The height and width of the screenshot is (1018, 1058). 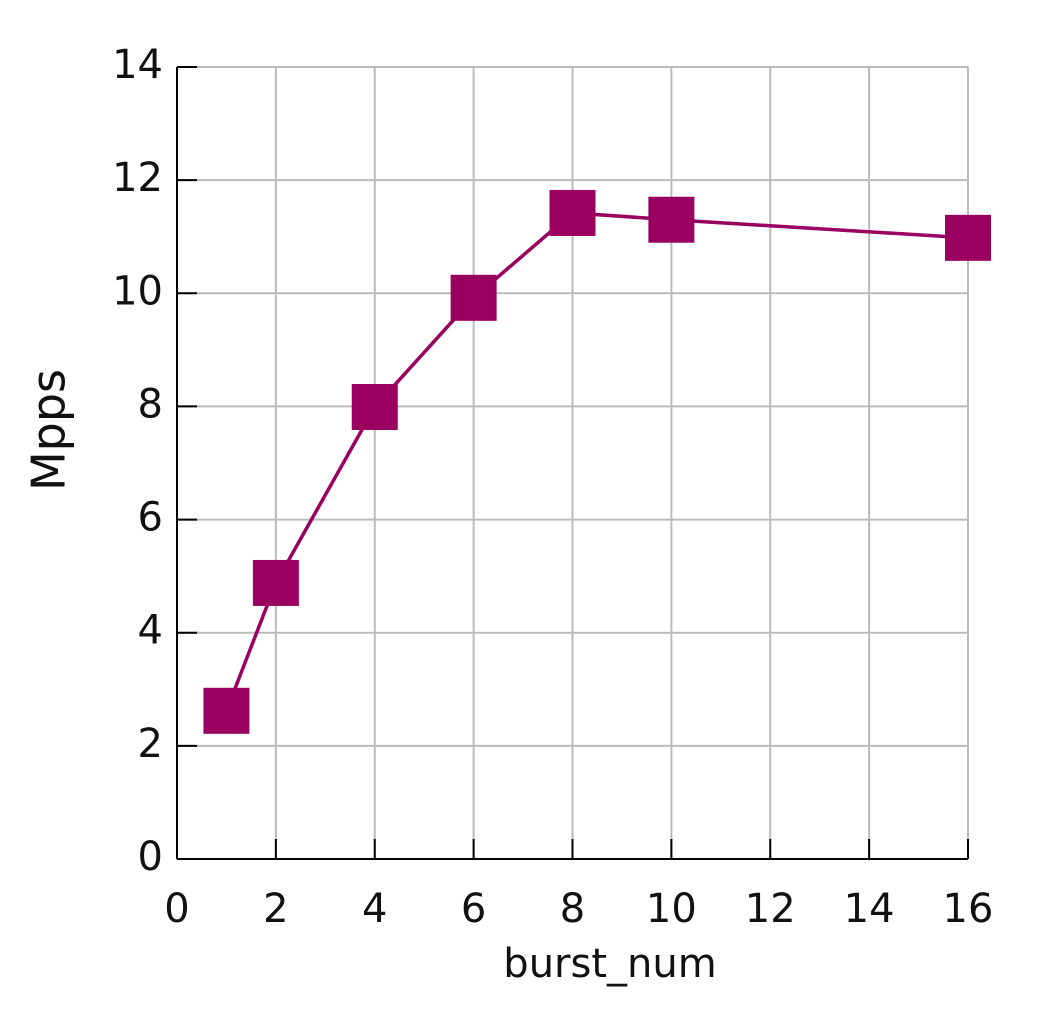 What do you see at coordinates (137, 178) in the screenshot?
I see `y-tick-label: 12` at bounding box center [137, 178].